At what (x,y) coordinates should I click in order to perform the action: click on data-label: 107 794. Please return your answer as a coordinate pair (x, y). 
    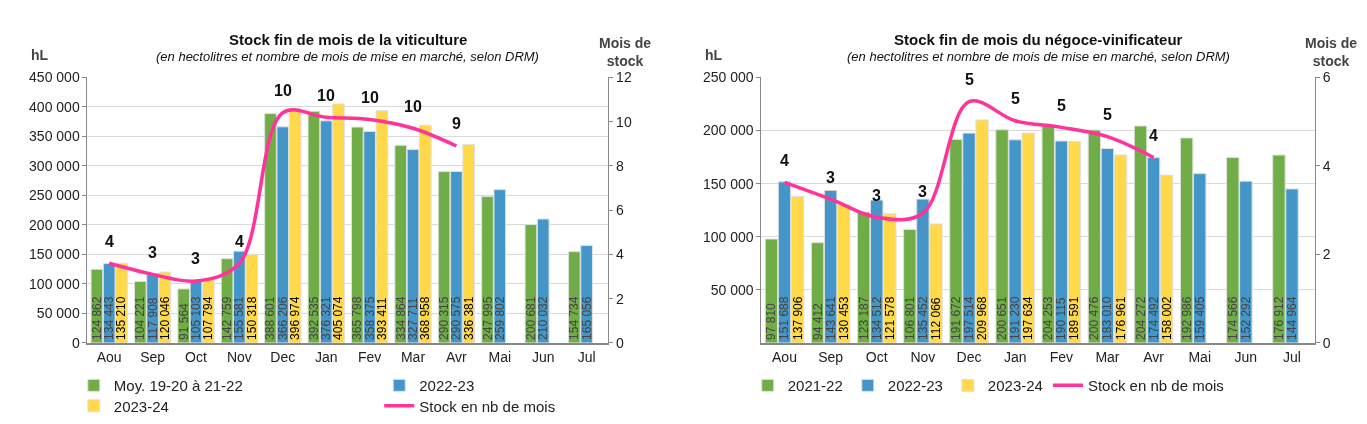
    Looking at the image, I should click on (208, 318).